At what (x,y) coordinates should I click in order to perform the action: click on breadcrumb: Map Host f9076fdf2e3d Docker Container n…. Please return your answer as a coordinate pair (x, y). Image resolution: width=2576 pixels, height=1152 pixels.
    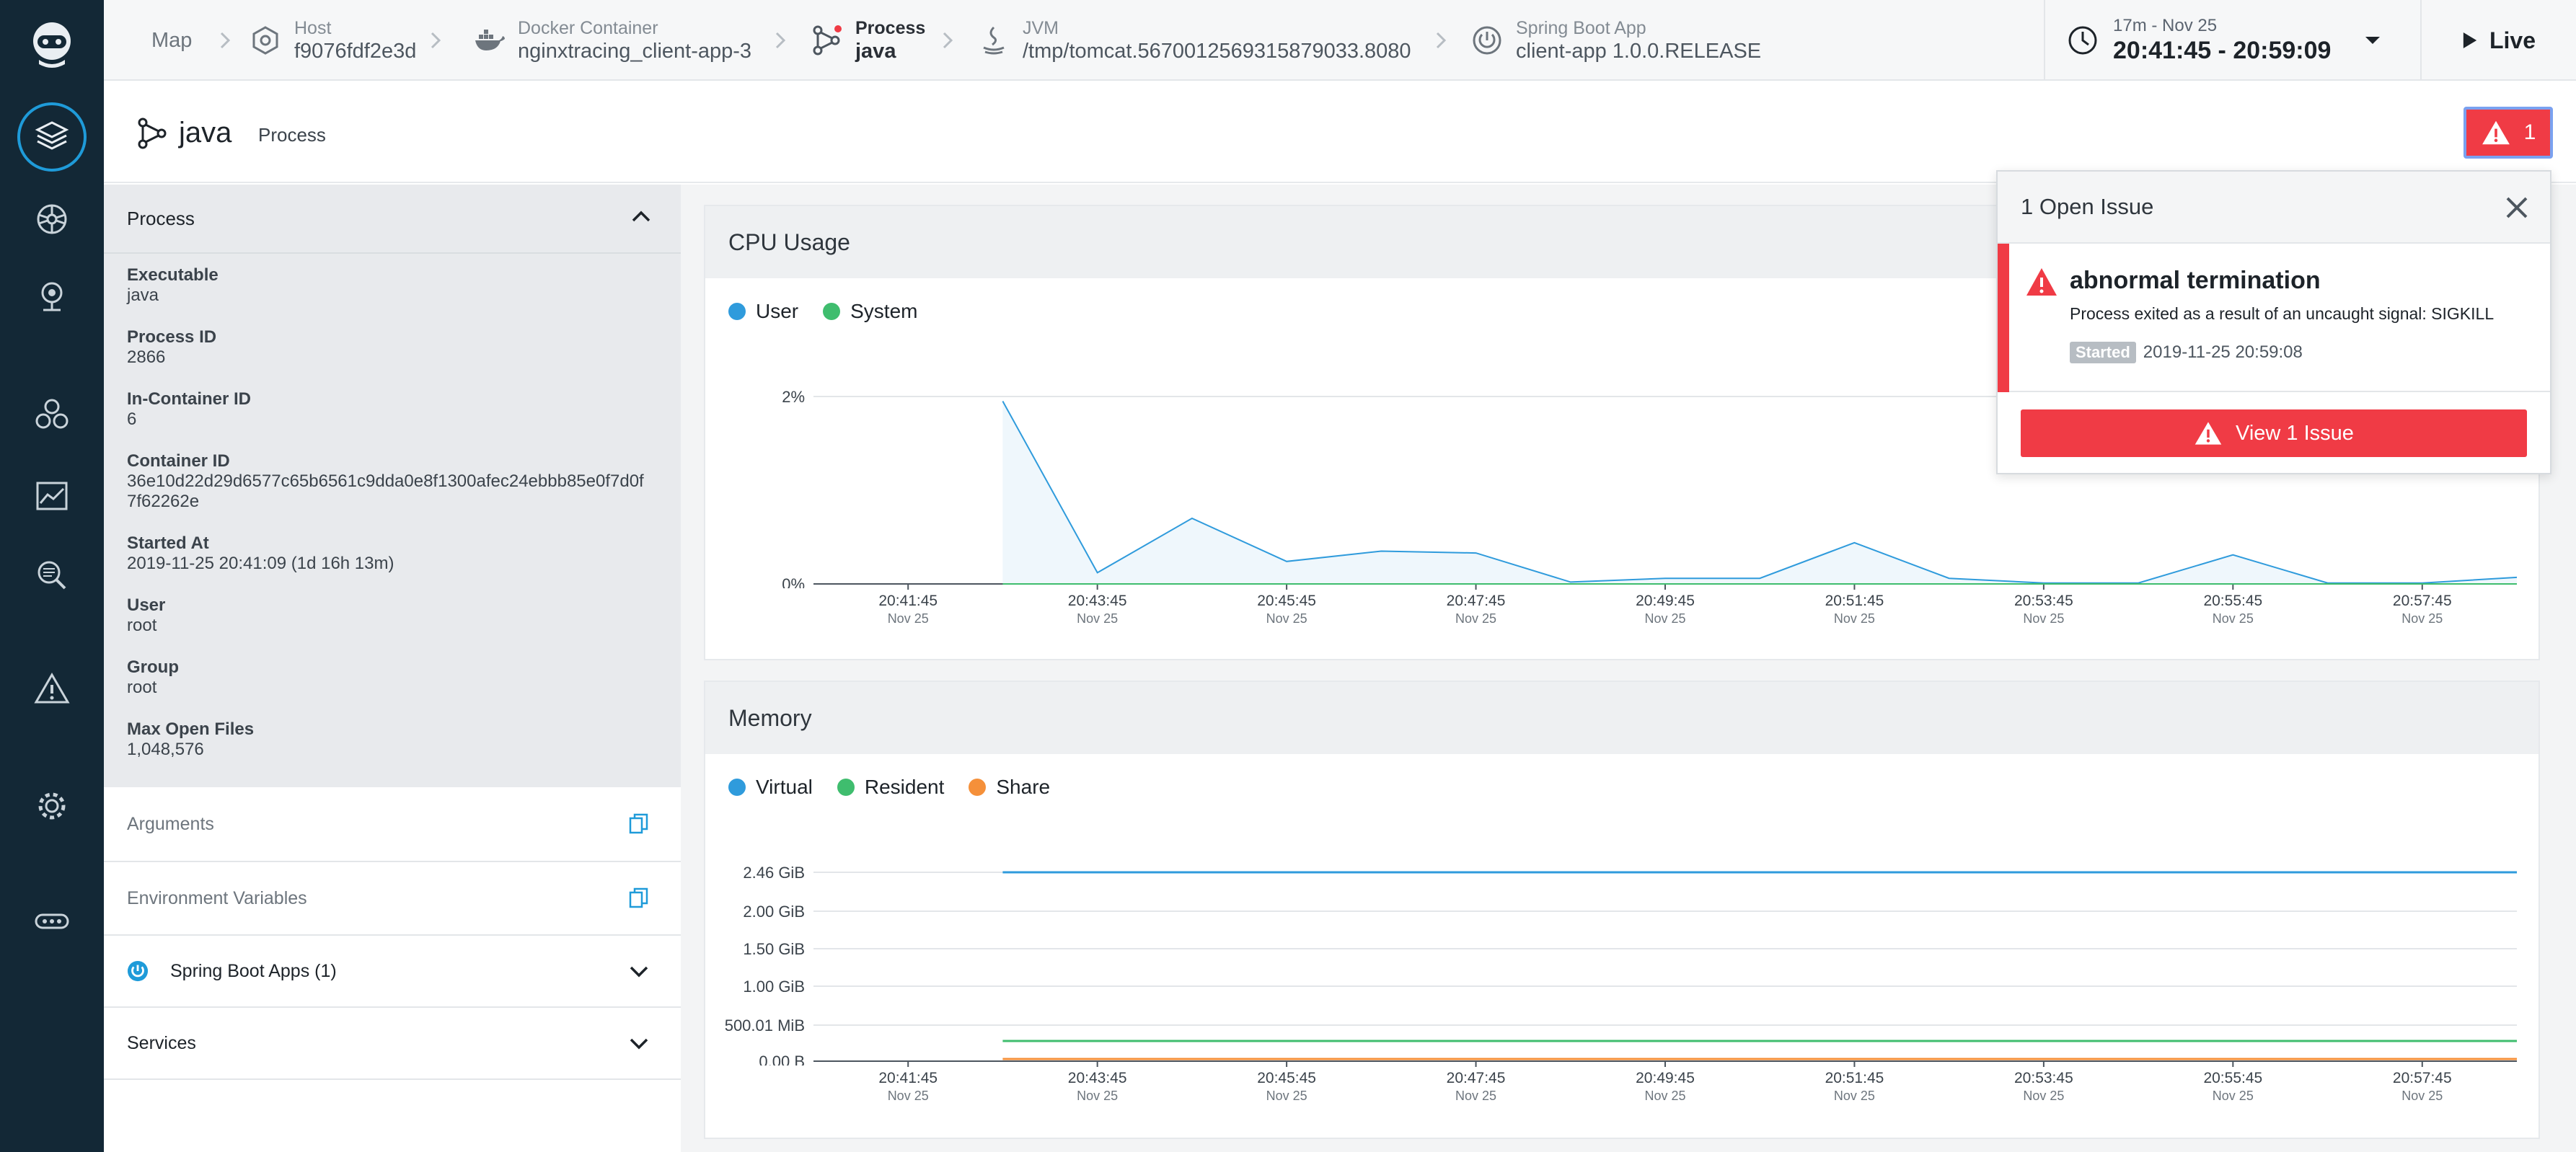
    Looking at the image, I should click on (1340, 40).